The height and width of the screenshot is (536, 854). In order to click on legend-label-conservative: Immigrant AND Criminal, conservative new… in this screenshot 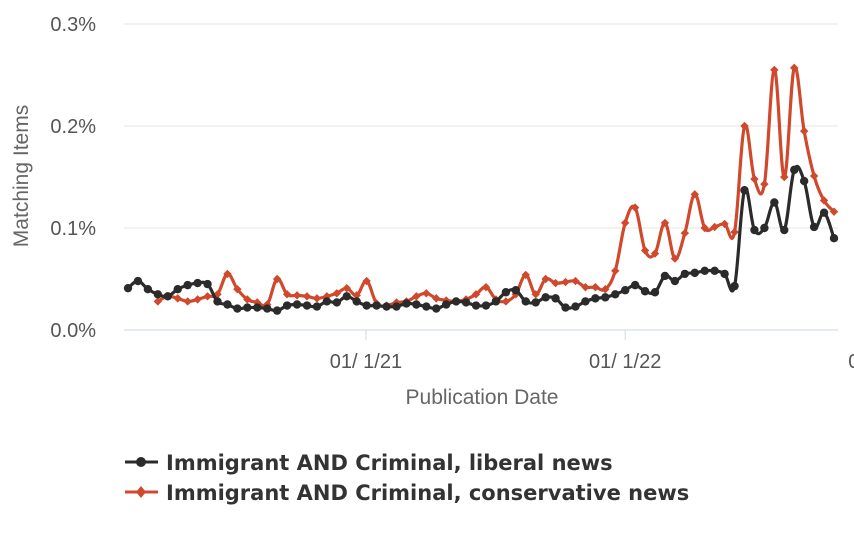, I will do `click(427, 493)`.